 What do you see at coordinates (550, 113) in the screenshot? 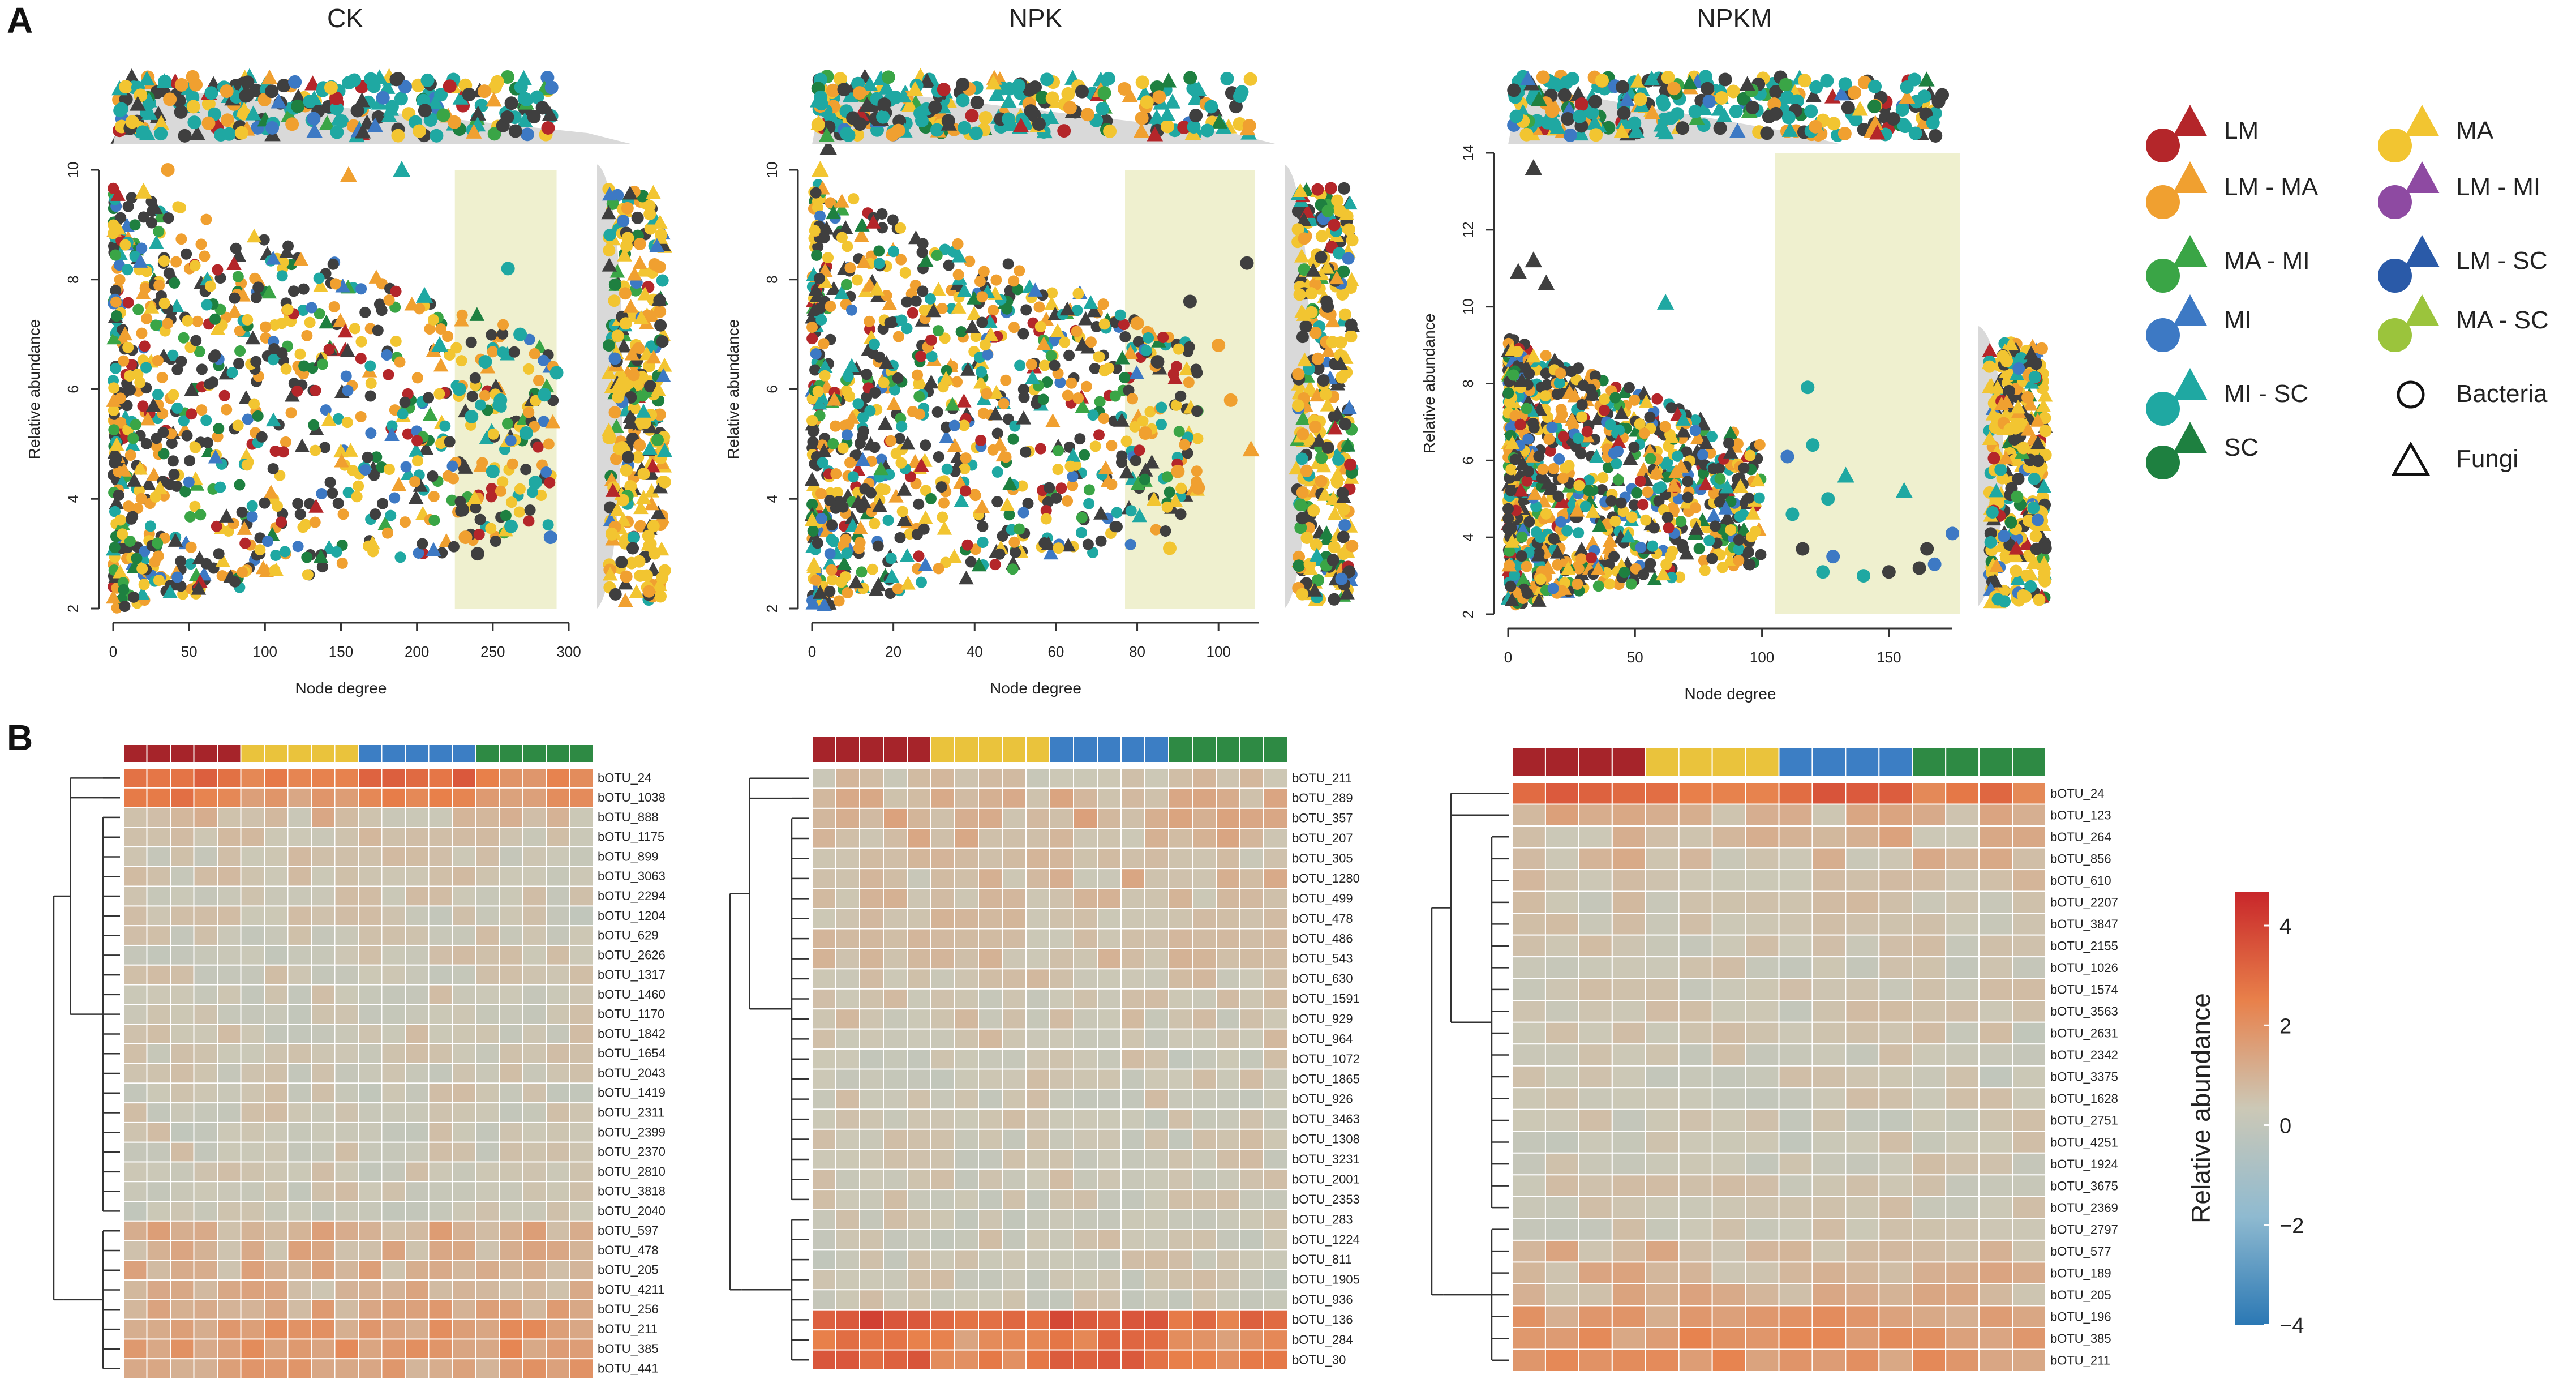
I see `top-strip-triangle` at bounding box center [550, 113].